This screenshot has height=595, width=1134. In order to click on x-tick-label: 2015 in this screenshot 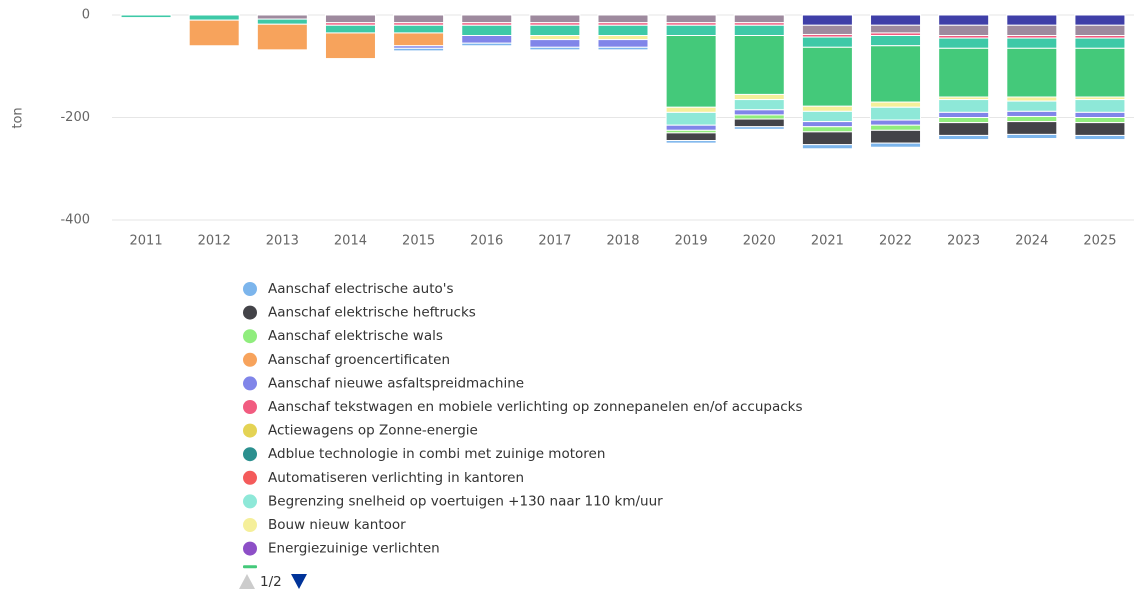, I will do `click(418, 241)`.